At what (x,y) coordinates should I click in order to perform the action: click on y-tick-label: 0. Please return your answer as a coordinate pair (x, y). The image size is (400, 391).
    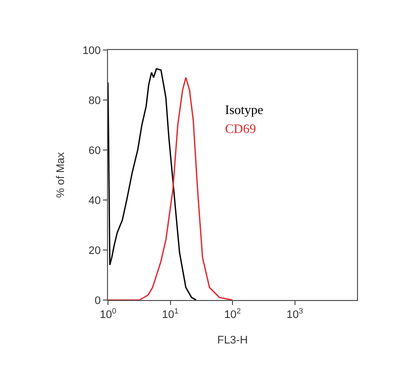
    Looking at the image, I should click on (97, 300).